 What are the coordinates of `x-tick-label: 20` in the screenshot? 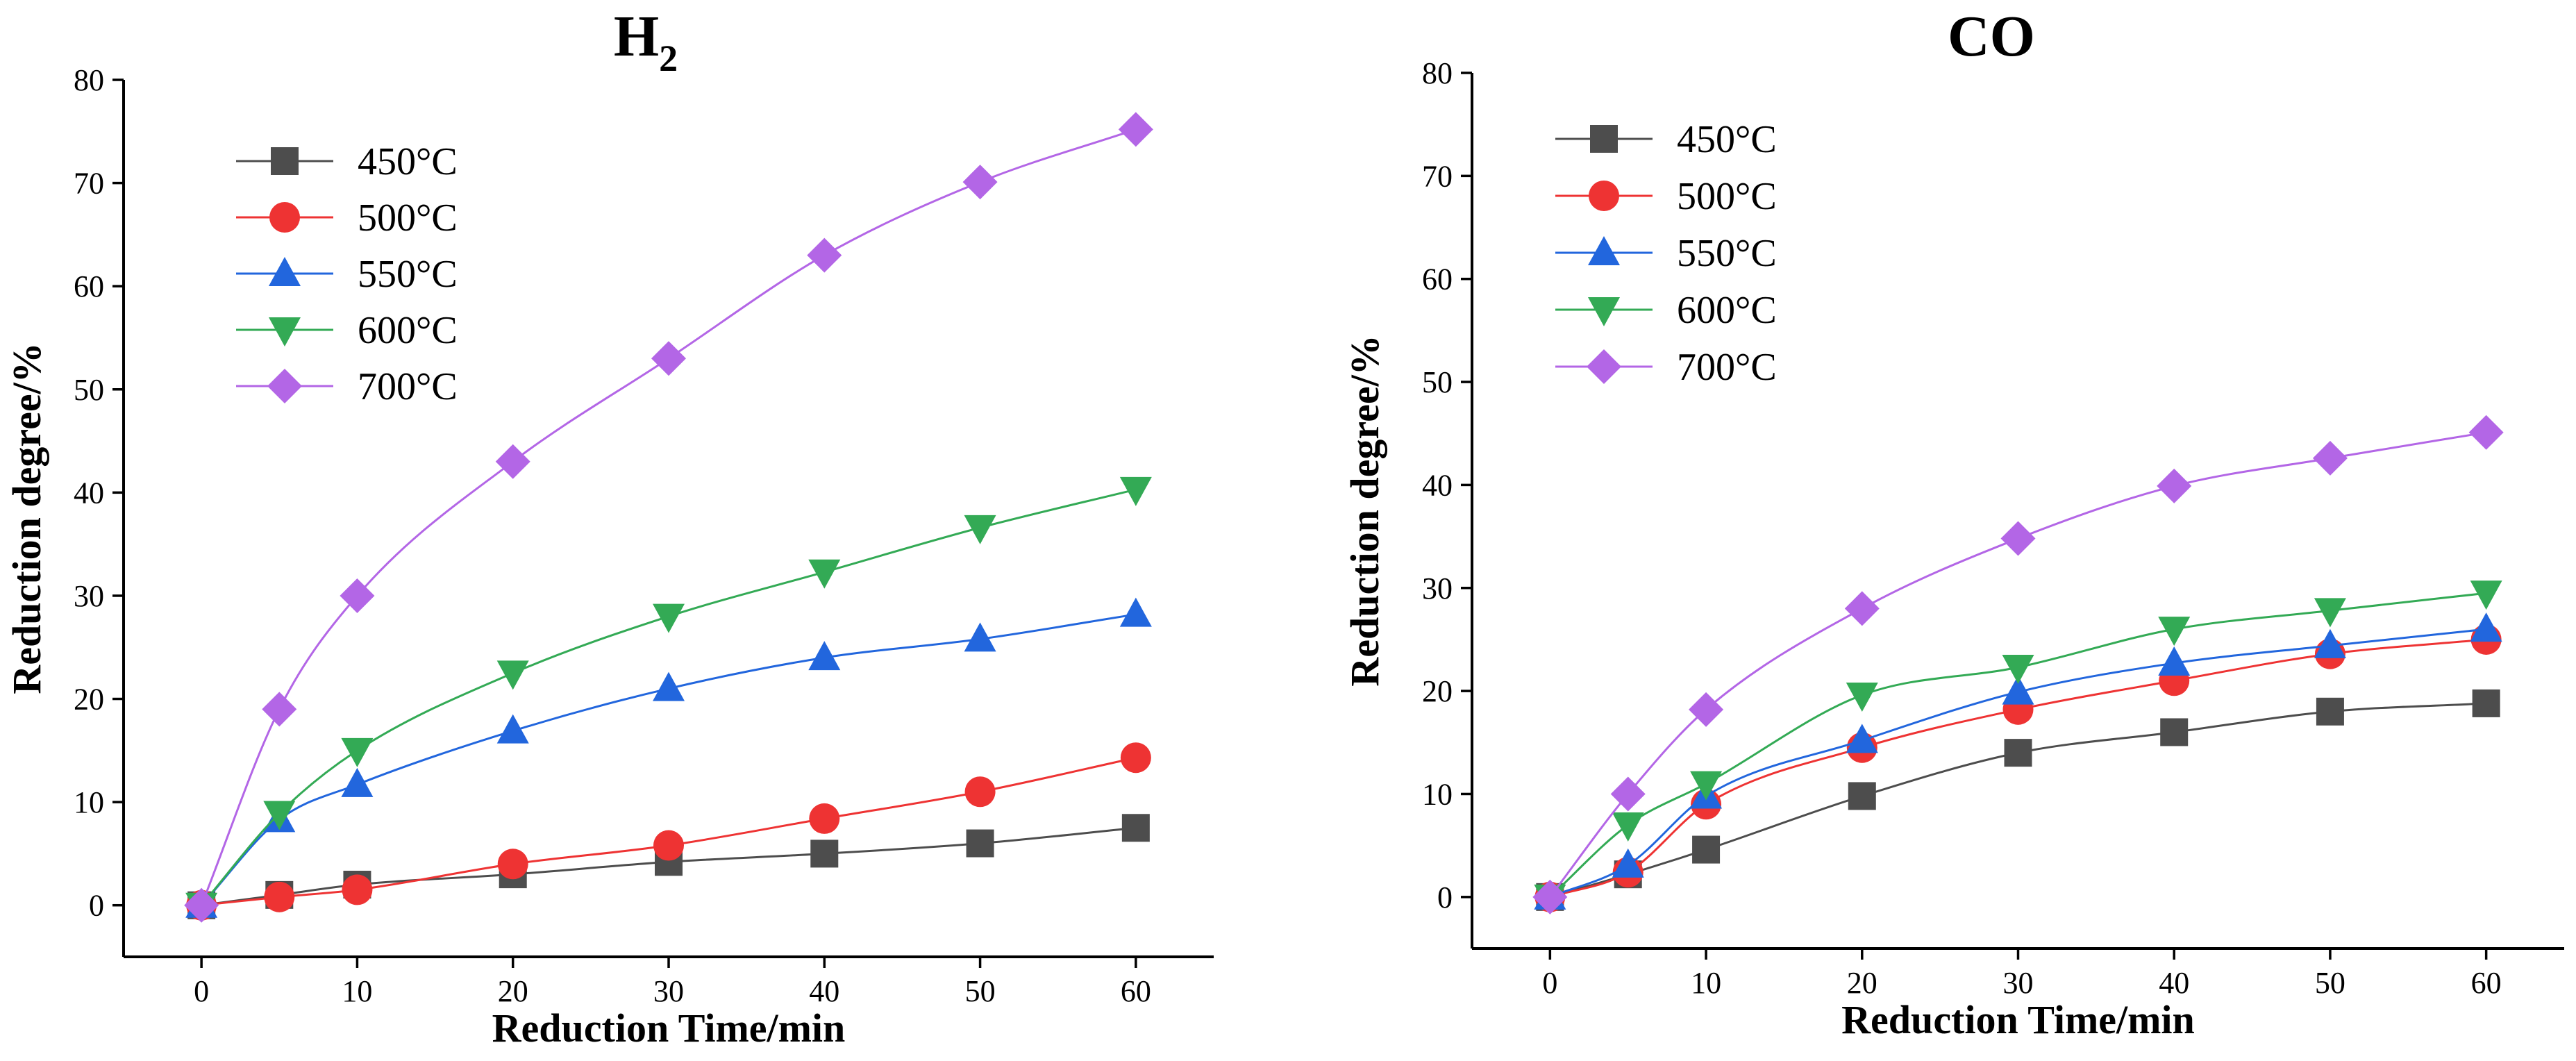 It's located at (513, 991).